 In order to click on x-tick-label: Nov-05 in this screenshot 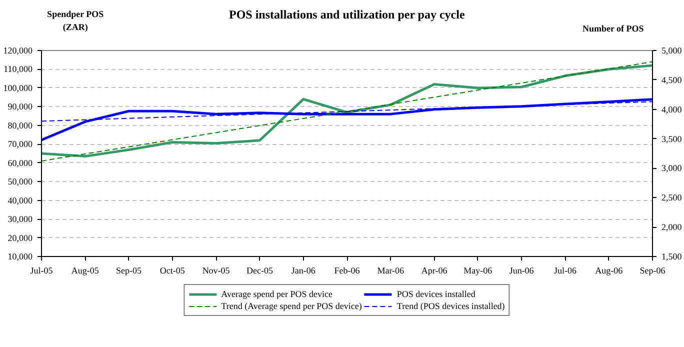, I will do `click(216, 271)`.